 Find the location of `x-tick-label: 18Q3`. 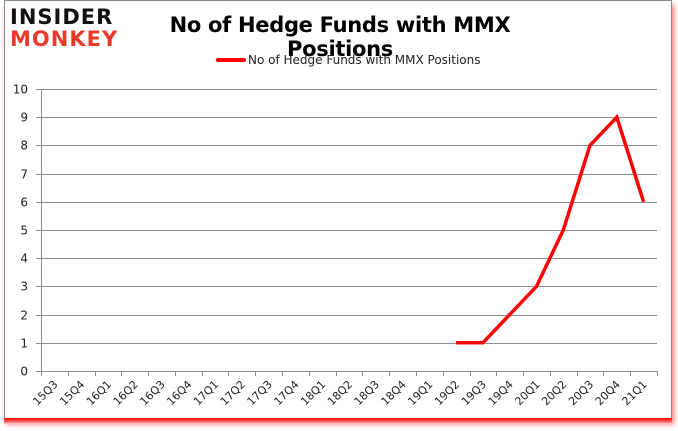

x-tick-label: 18Q3 is located at coordinates (367, 393).